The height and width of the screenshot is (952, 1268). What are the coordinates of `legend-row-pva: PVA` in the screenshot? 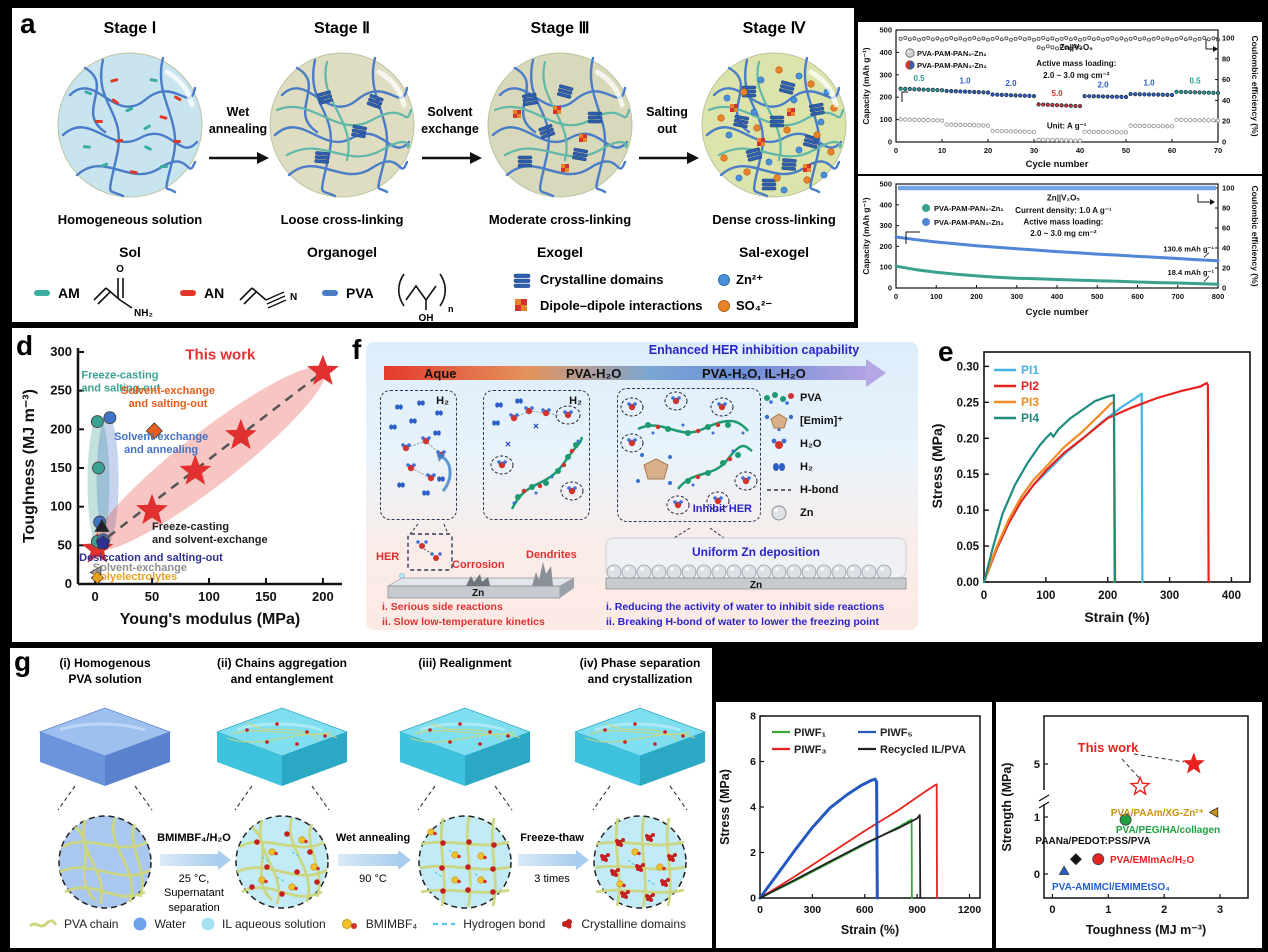 It's located at (837, 397).